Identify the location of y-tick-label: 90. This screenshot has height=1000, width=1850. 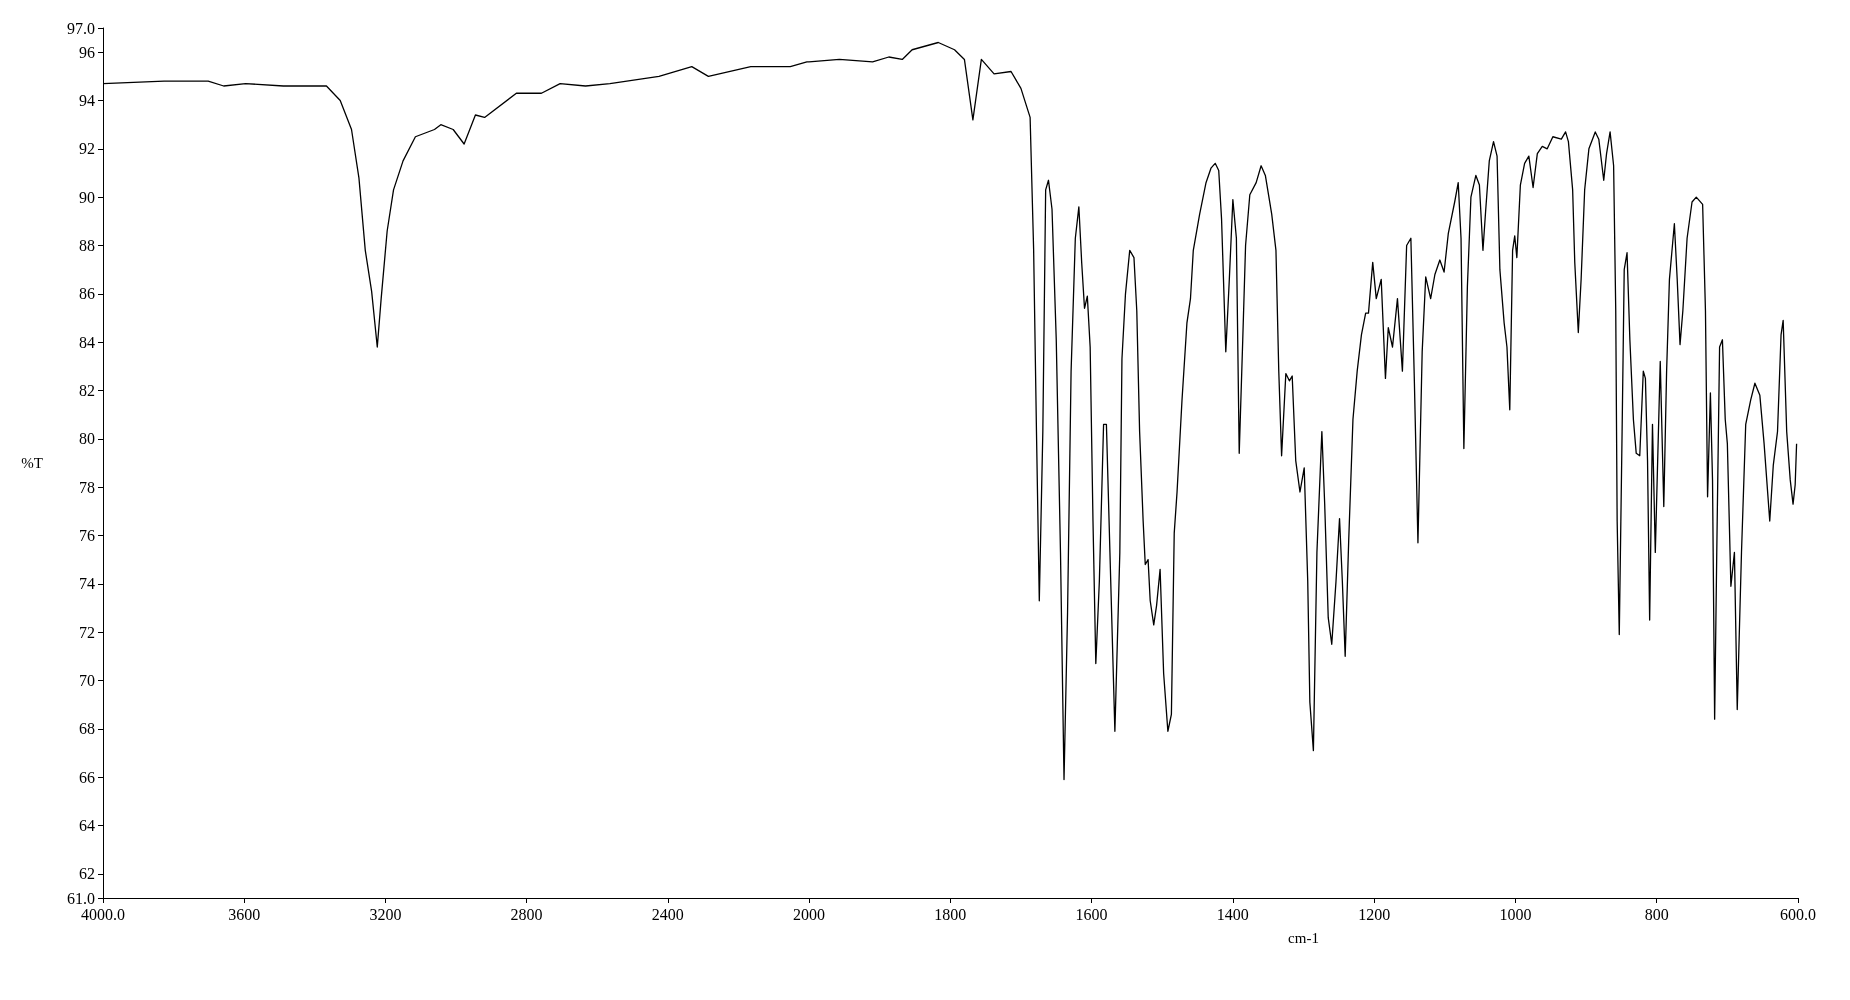
(87, 197).